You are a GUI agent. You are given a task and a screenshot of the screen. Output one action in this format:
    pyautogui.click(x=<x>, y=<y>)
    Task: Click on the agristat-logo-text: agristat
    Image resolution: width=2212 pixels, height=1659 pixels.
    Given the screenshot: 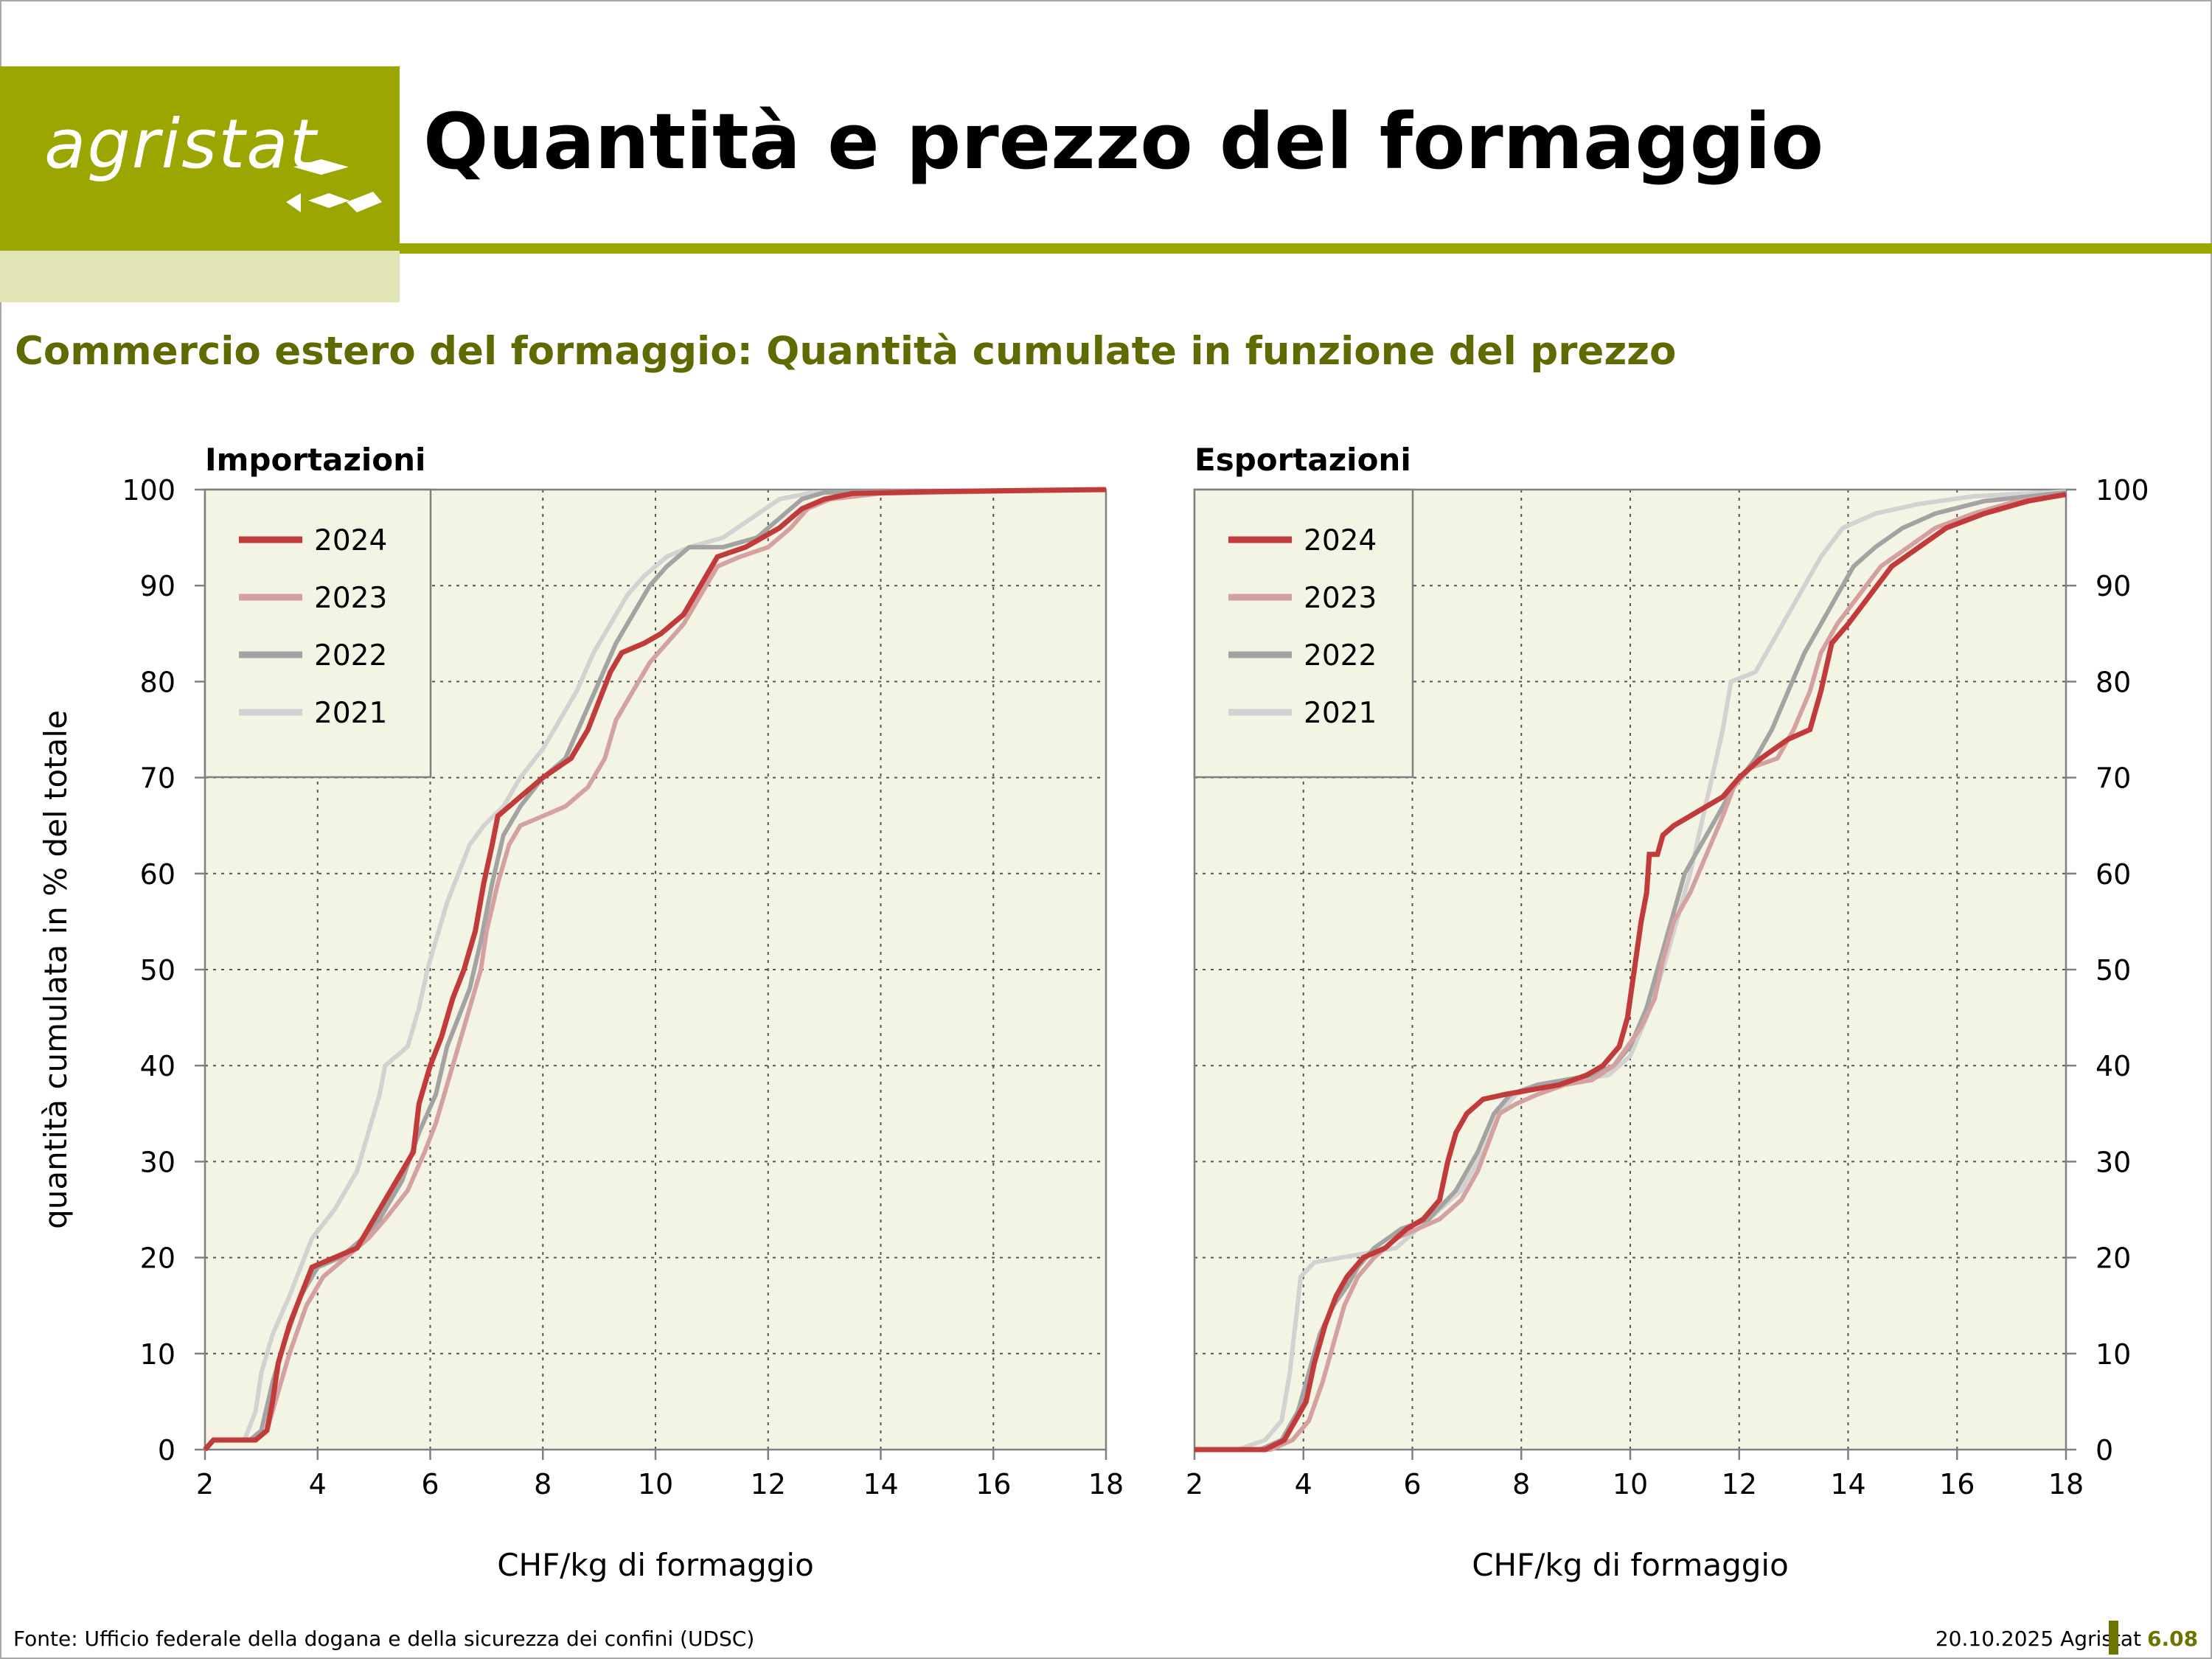 What is the action you would take?
    pyautogui.click(x=181, y=144)
    